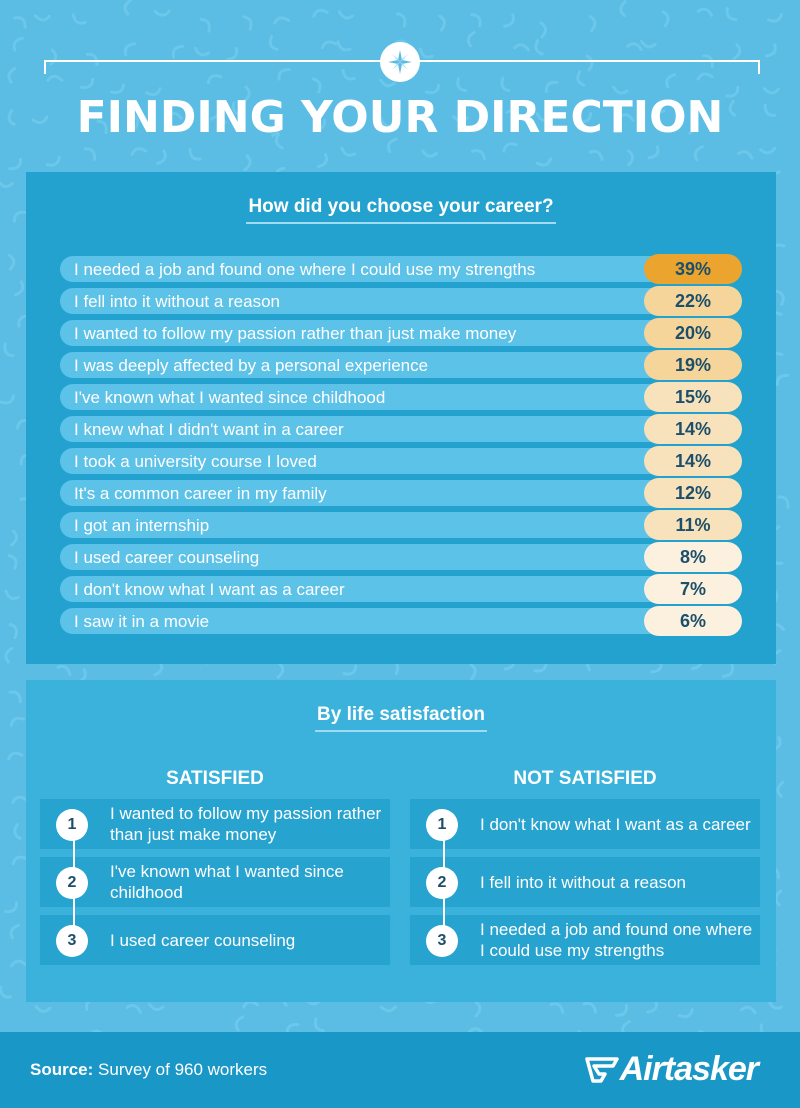  What do you see at coordinates (693, 557) in the screenshot?
I see `bar-value: 8%` at bounding box center [693, 557].